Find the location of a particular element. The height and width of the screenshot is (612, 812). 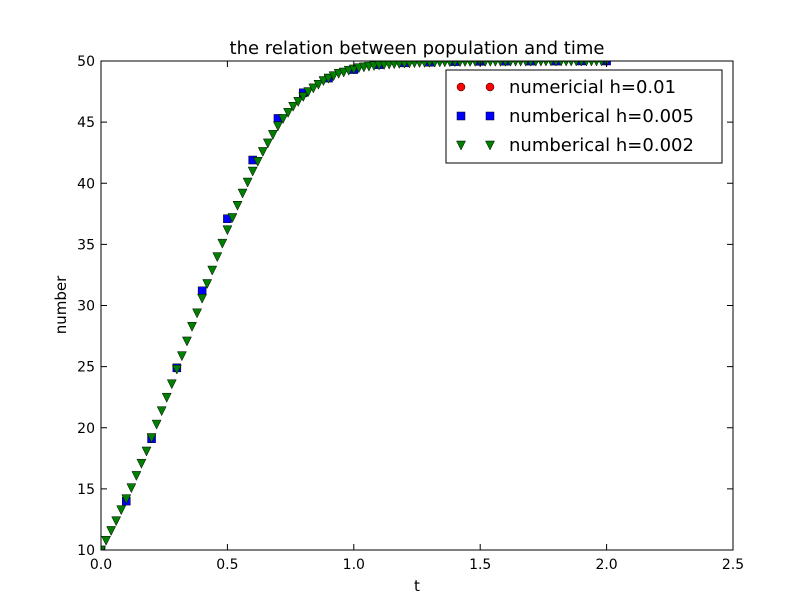

x-tick-label: 2.5 is located at coordinates (733, 565).